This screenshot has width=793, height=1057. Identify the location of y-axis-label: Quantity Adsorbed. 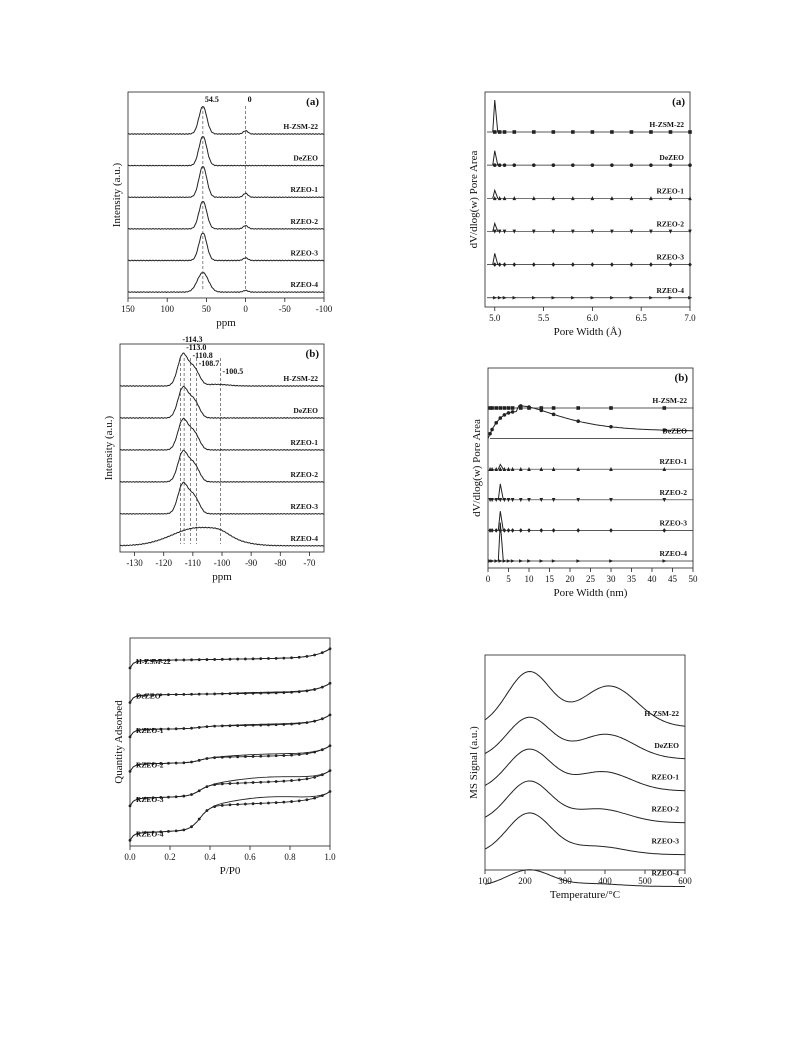
(119, 742).